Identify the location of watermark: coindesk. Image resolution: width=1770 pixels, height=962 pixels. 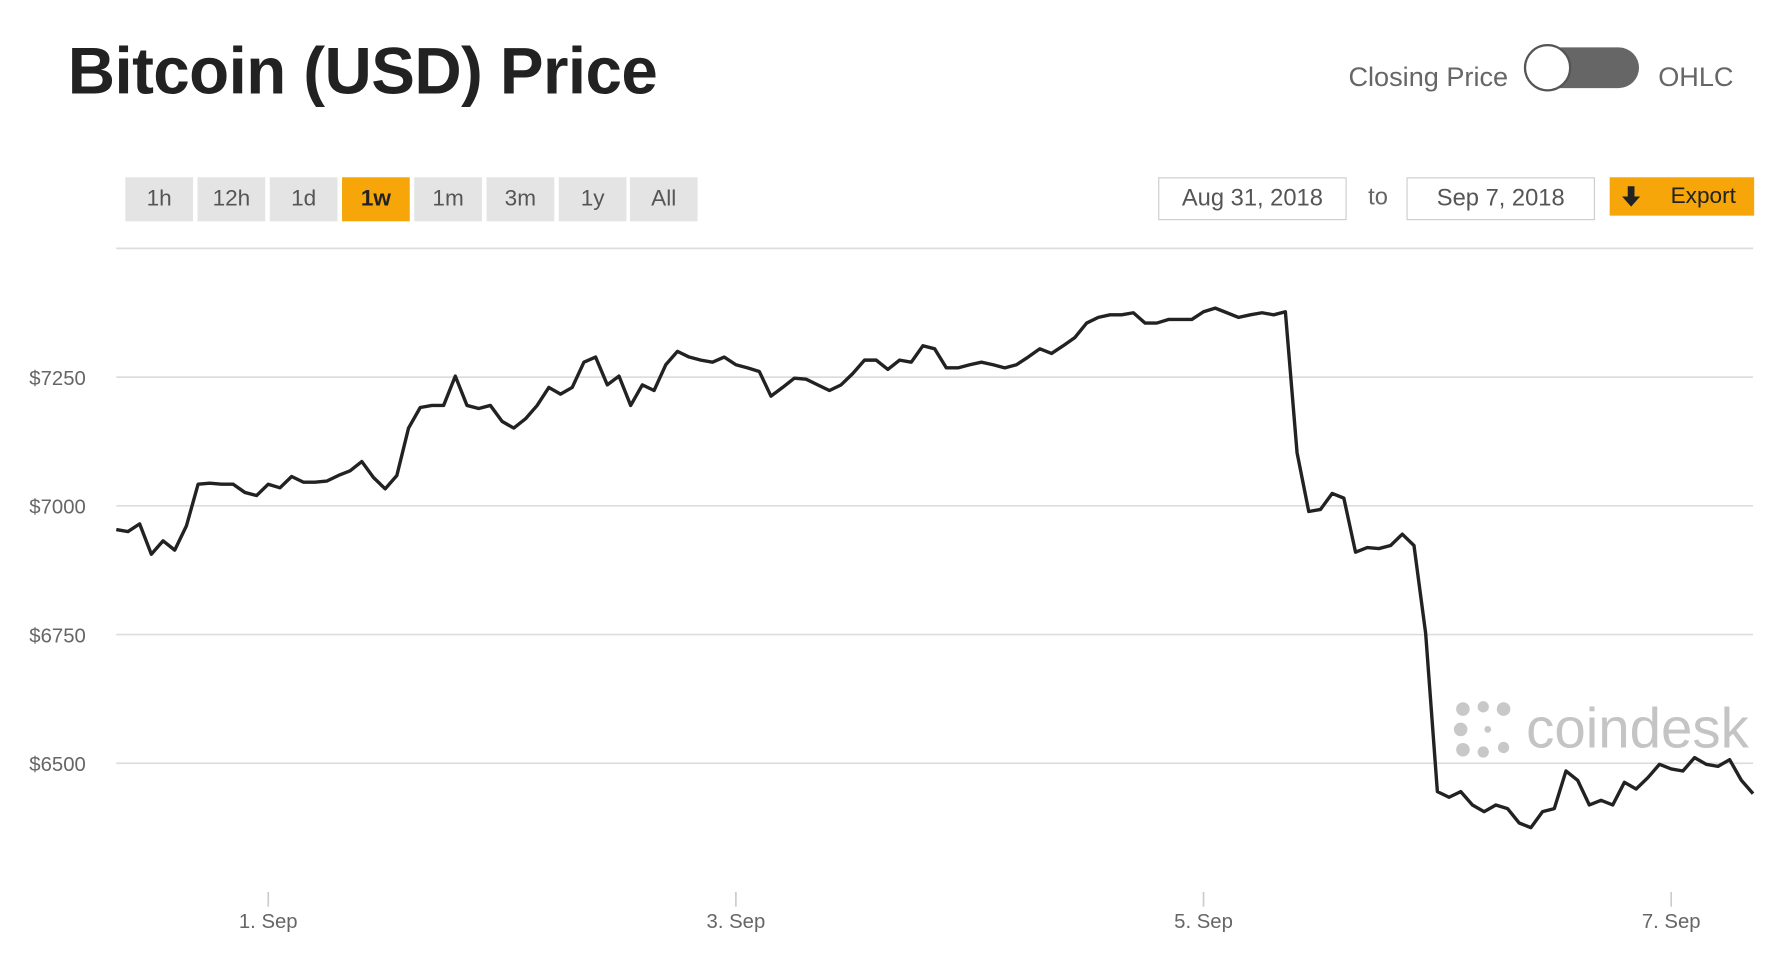
(1637, 727).